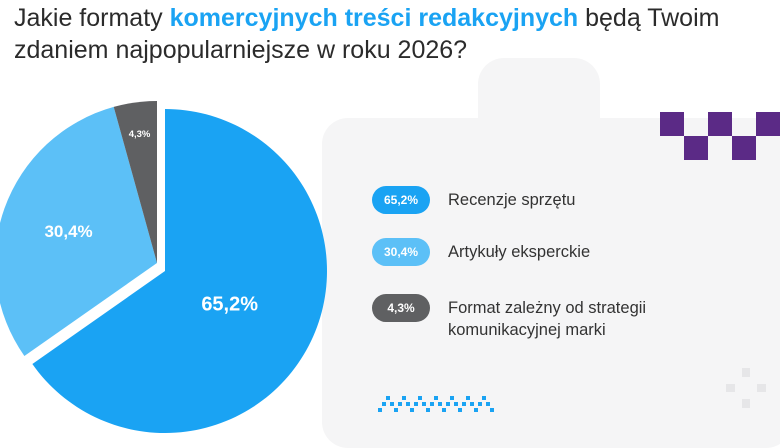  What do you see at coordinates (374, 18) in the screenshot?
I see `title-highlight: komercyjnych treści redakcyjnych` at bounding box center [374, 18].